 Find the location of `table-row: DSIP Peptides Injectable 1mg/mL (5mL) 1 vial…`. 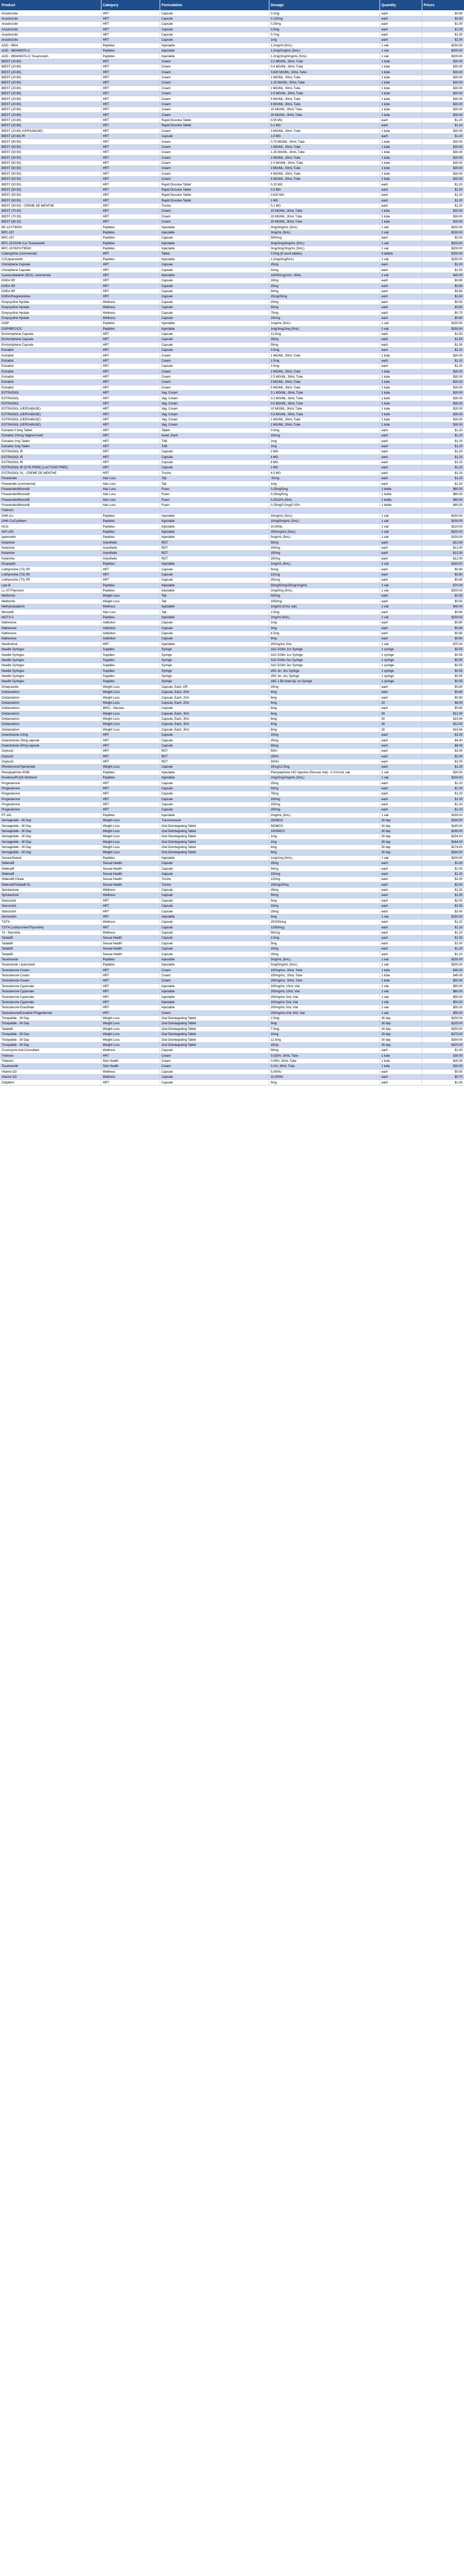

table-row: DSIP Peptides Injectable 1mg/mL (5mL) 1 vial… is located at coordinates (232, 324).